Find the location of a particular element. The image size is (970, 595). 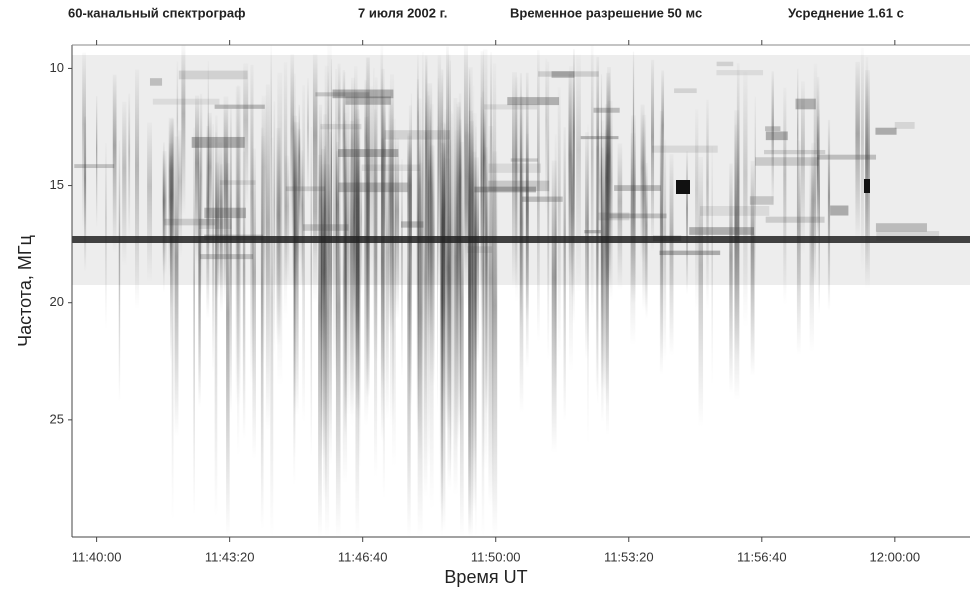

x-tick-label: 11:40:00 is located at coordinates (97, 556).